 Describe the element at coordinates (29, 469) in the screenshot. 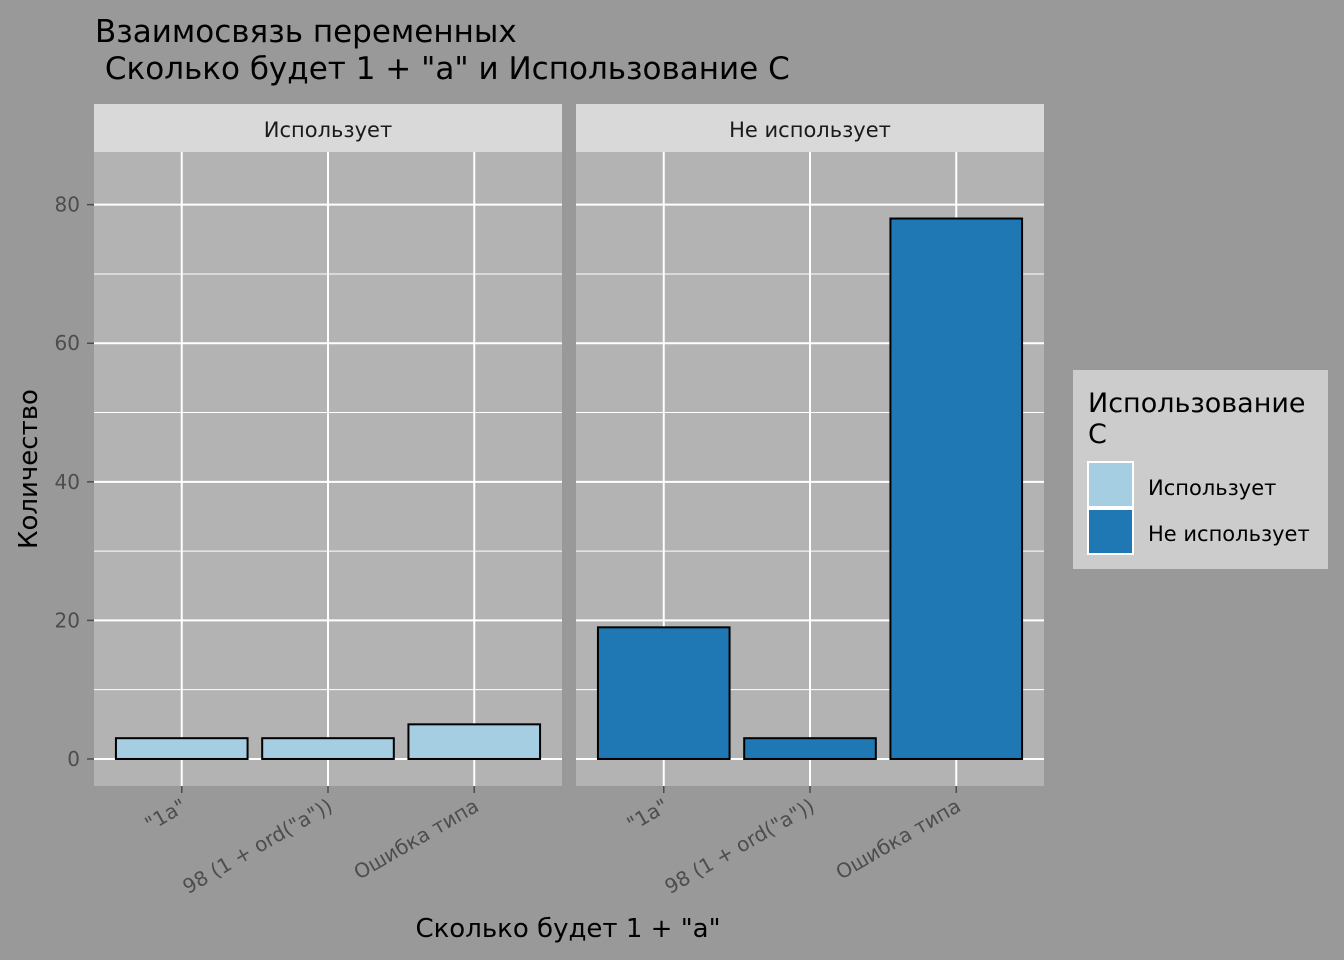

I see `y-axis-title: Количество` at that location.